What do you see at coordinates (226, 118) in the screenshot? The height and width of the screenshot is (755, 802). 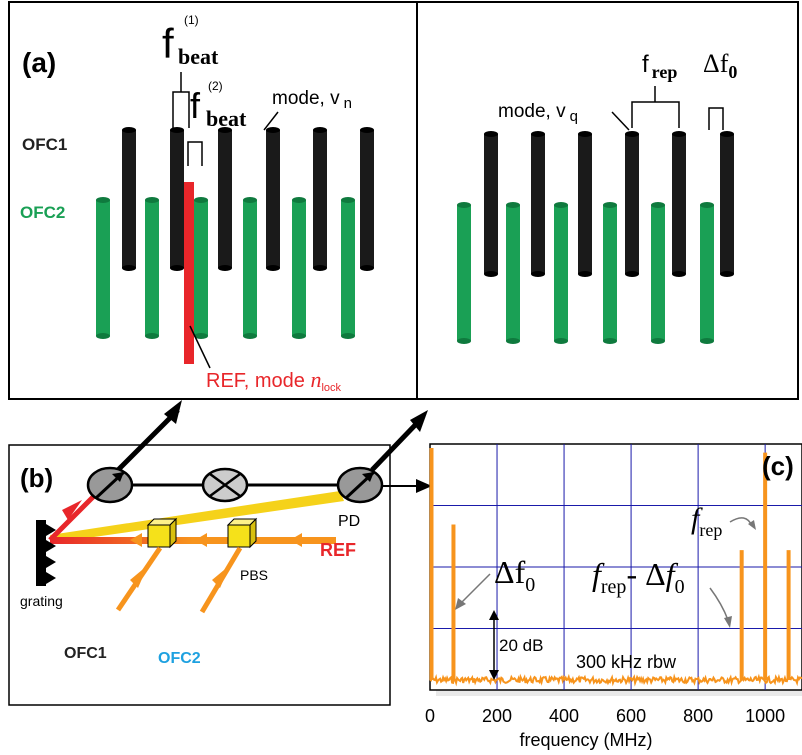 I see `fbeat2-sub: beat` at bounding box center [226, 118].